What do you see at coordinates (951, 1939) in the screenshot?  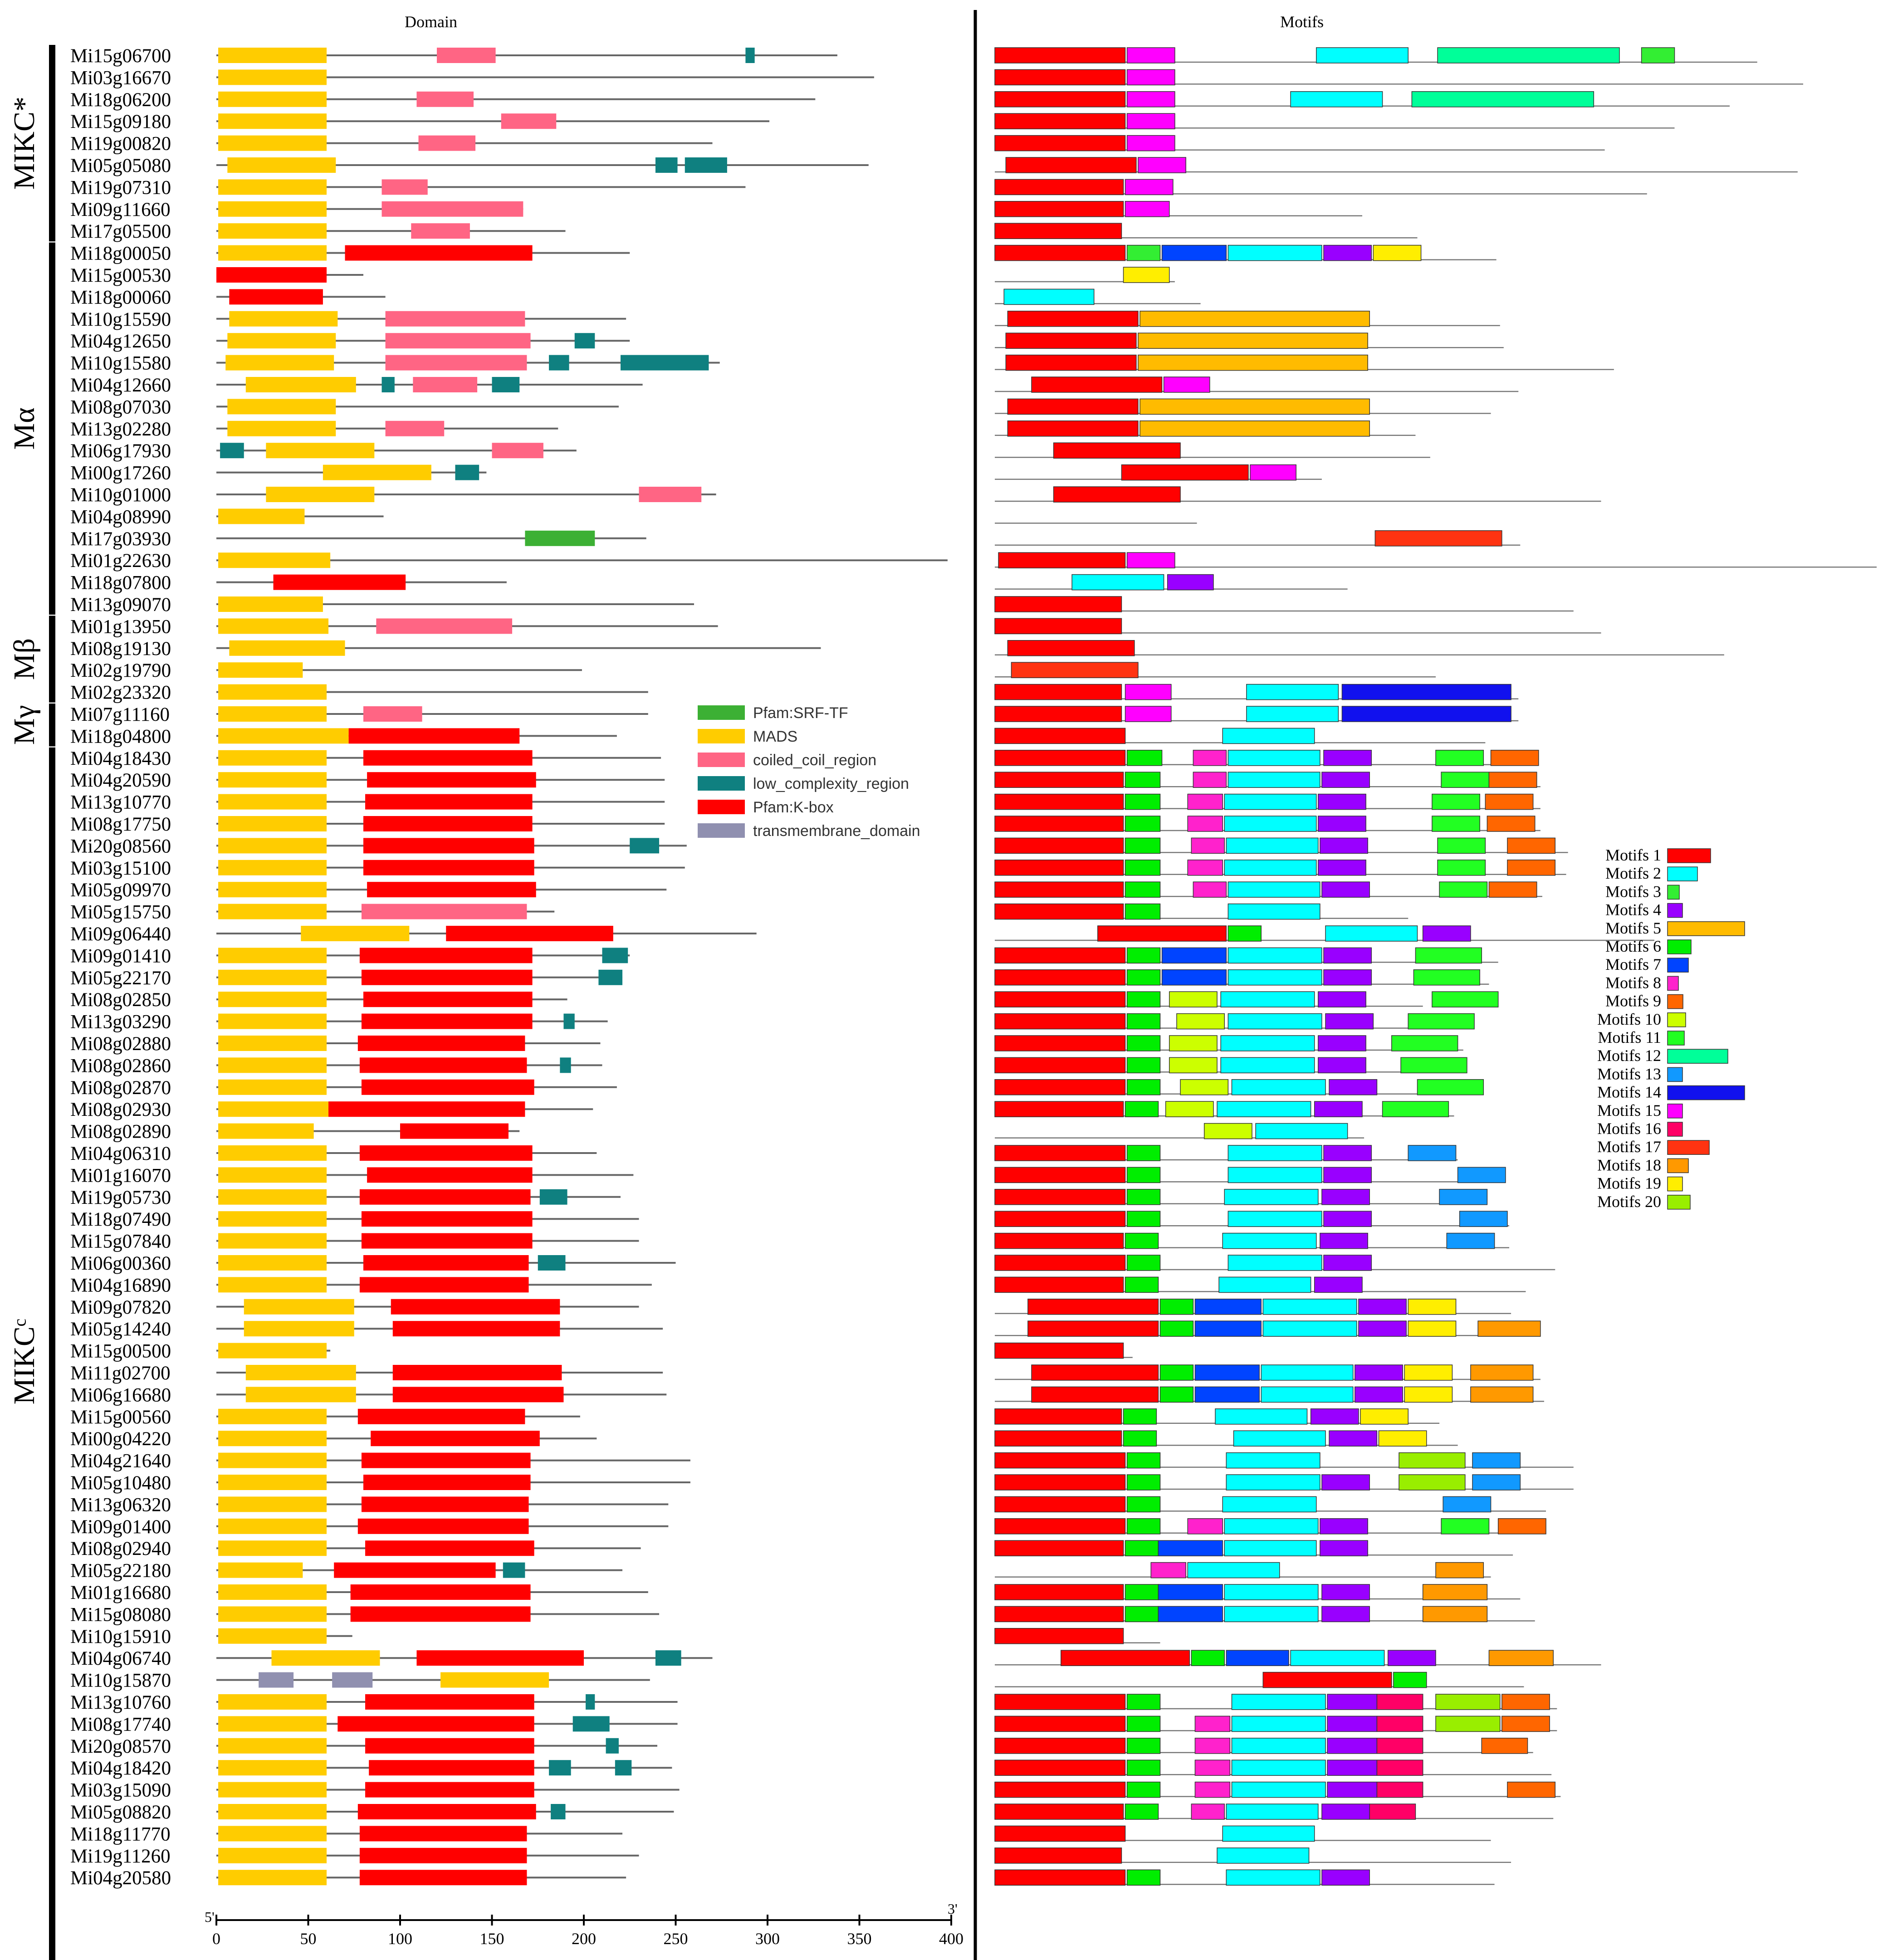 I see `axis-tick-label: 400` at bounding box center [951, 1939].